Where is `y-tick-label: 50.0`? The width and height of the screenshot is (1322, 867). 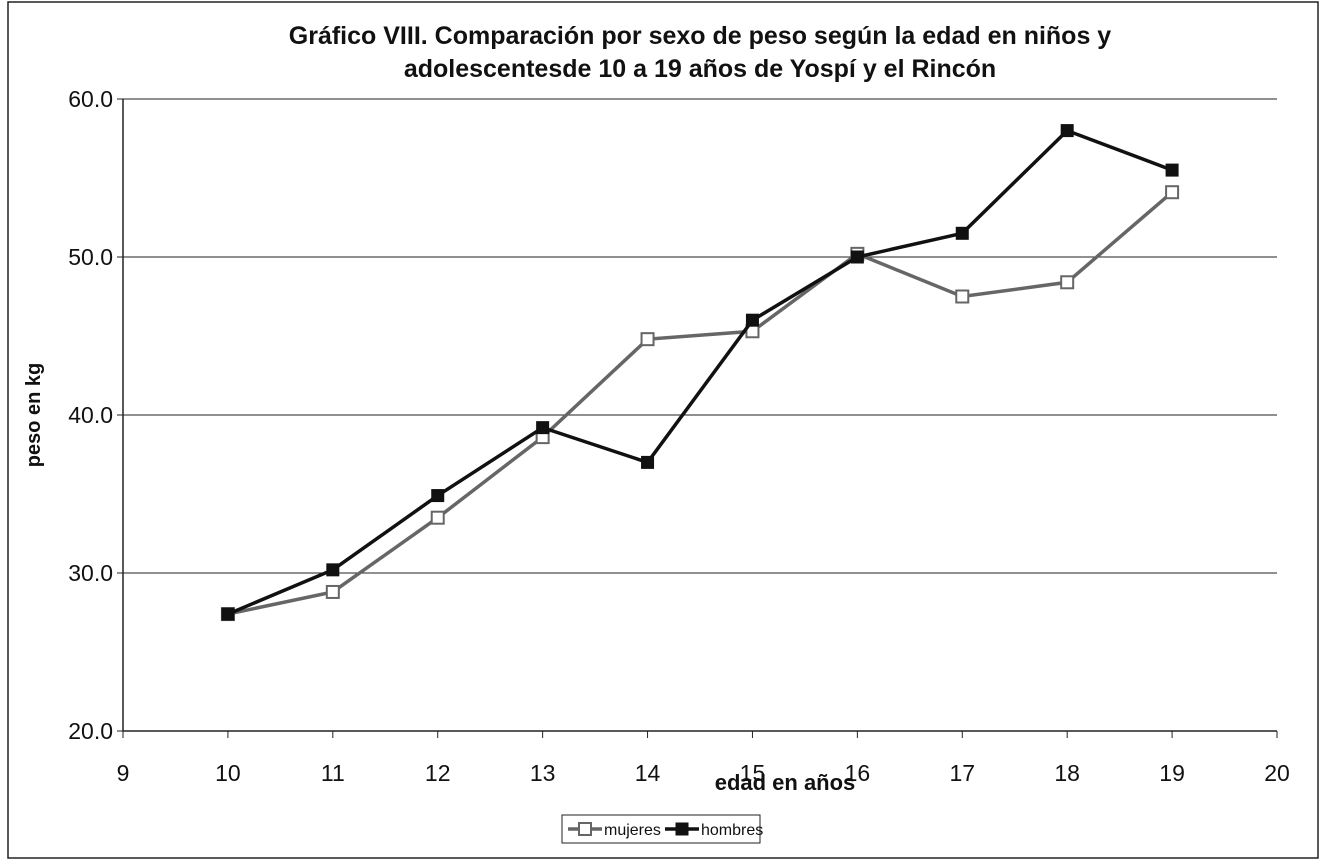
y-tick-label: 50.0 is located at coordinates (90, 257).